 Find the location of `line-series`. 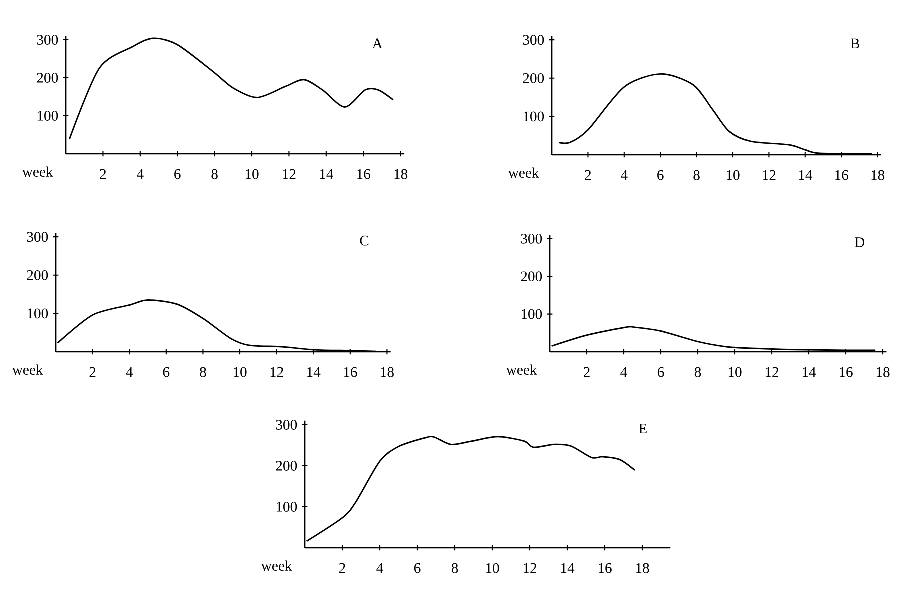

line-series is located at coordinates (231, 89).